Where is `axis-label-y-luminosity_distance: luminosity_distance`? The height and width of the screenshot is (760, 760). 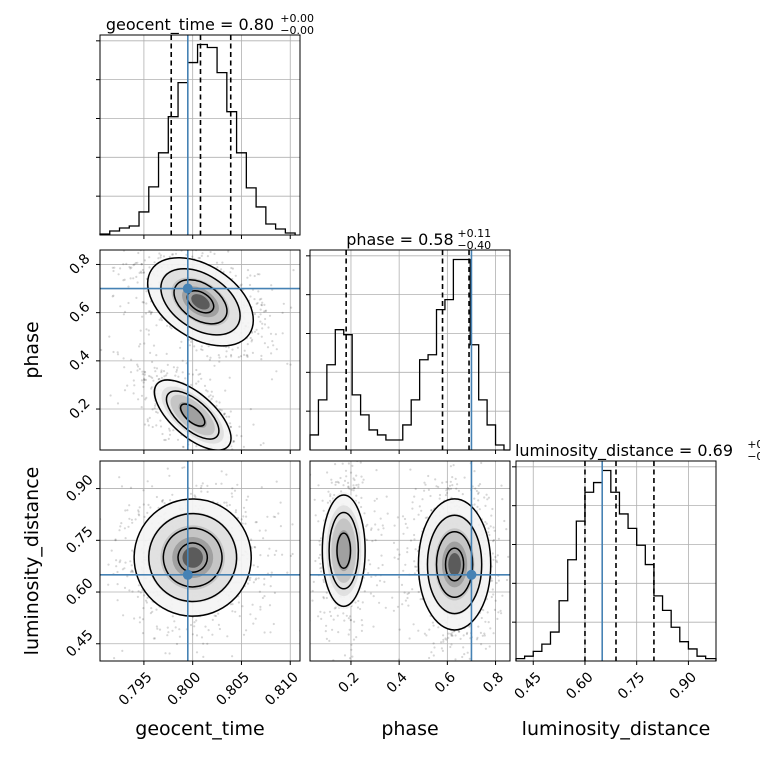
axis-label-y-luminosity_distance: luminosity_distance is located at coordinates (32, 561).